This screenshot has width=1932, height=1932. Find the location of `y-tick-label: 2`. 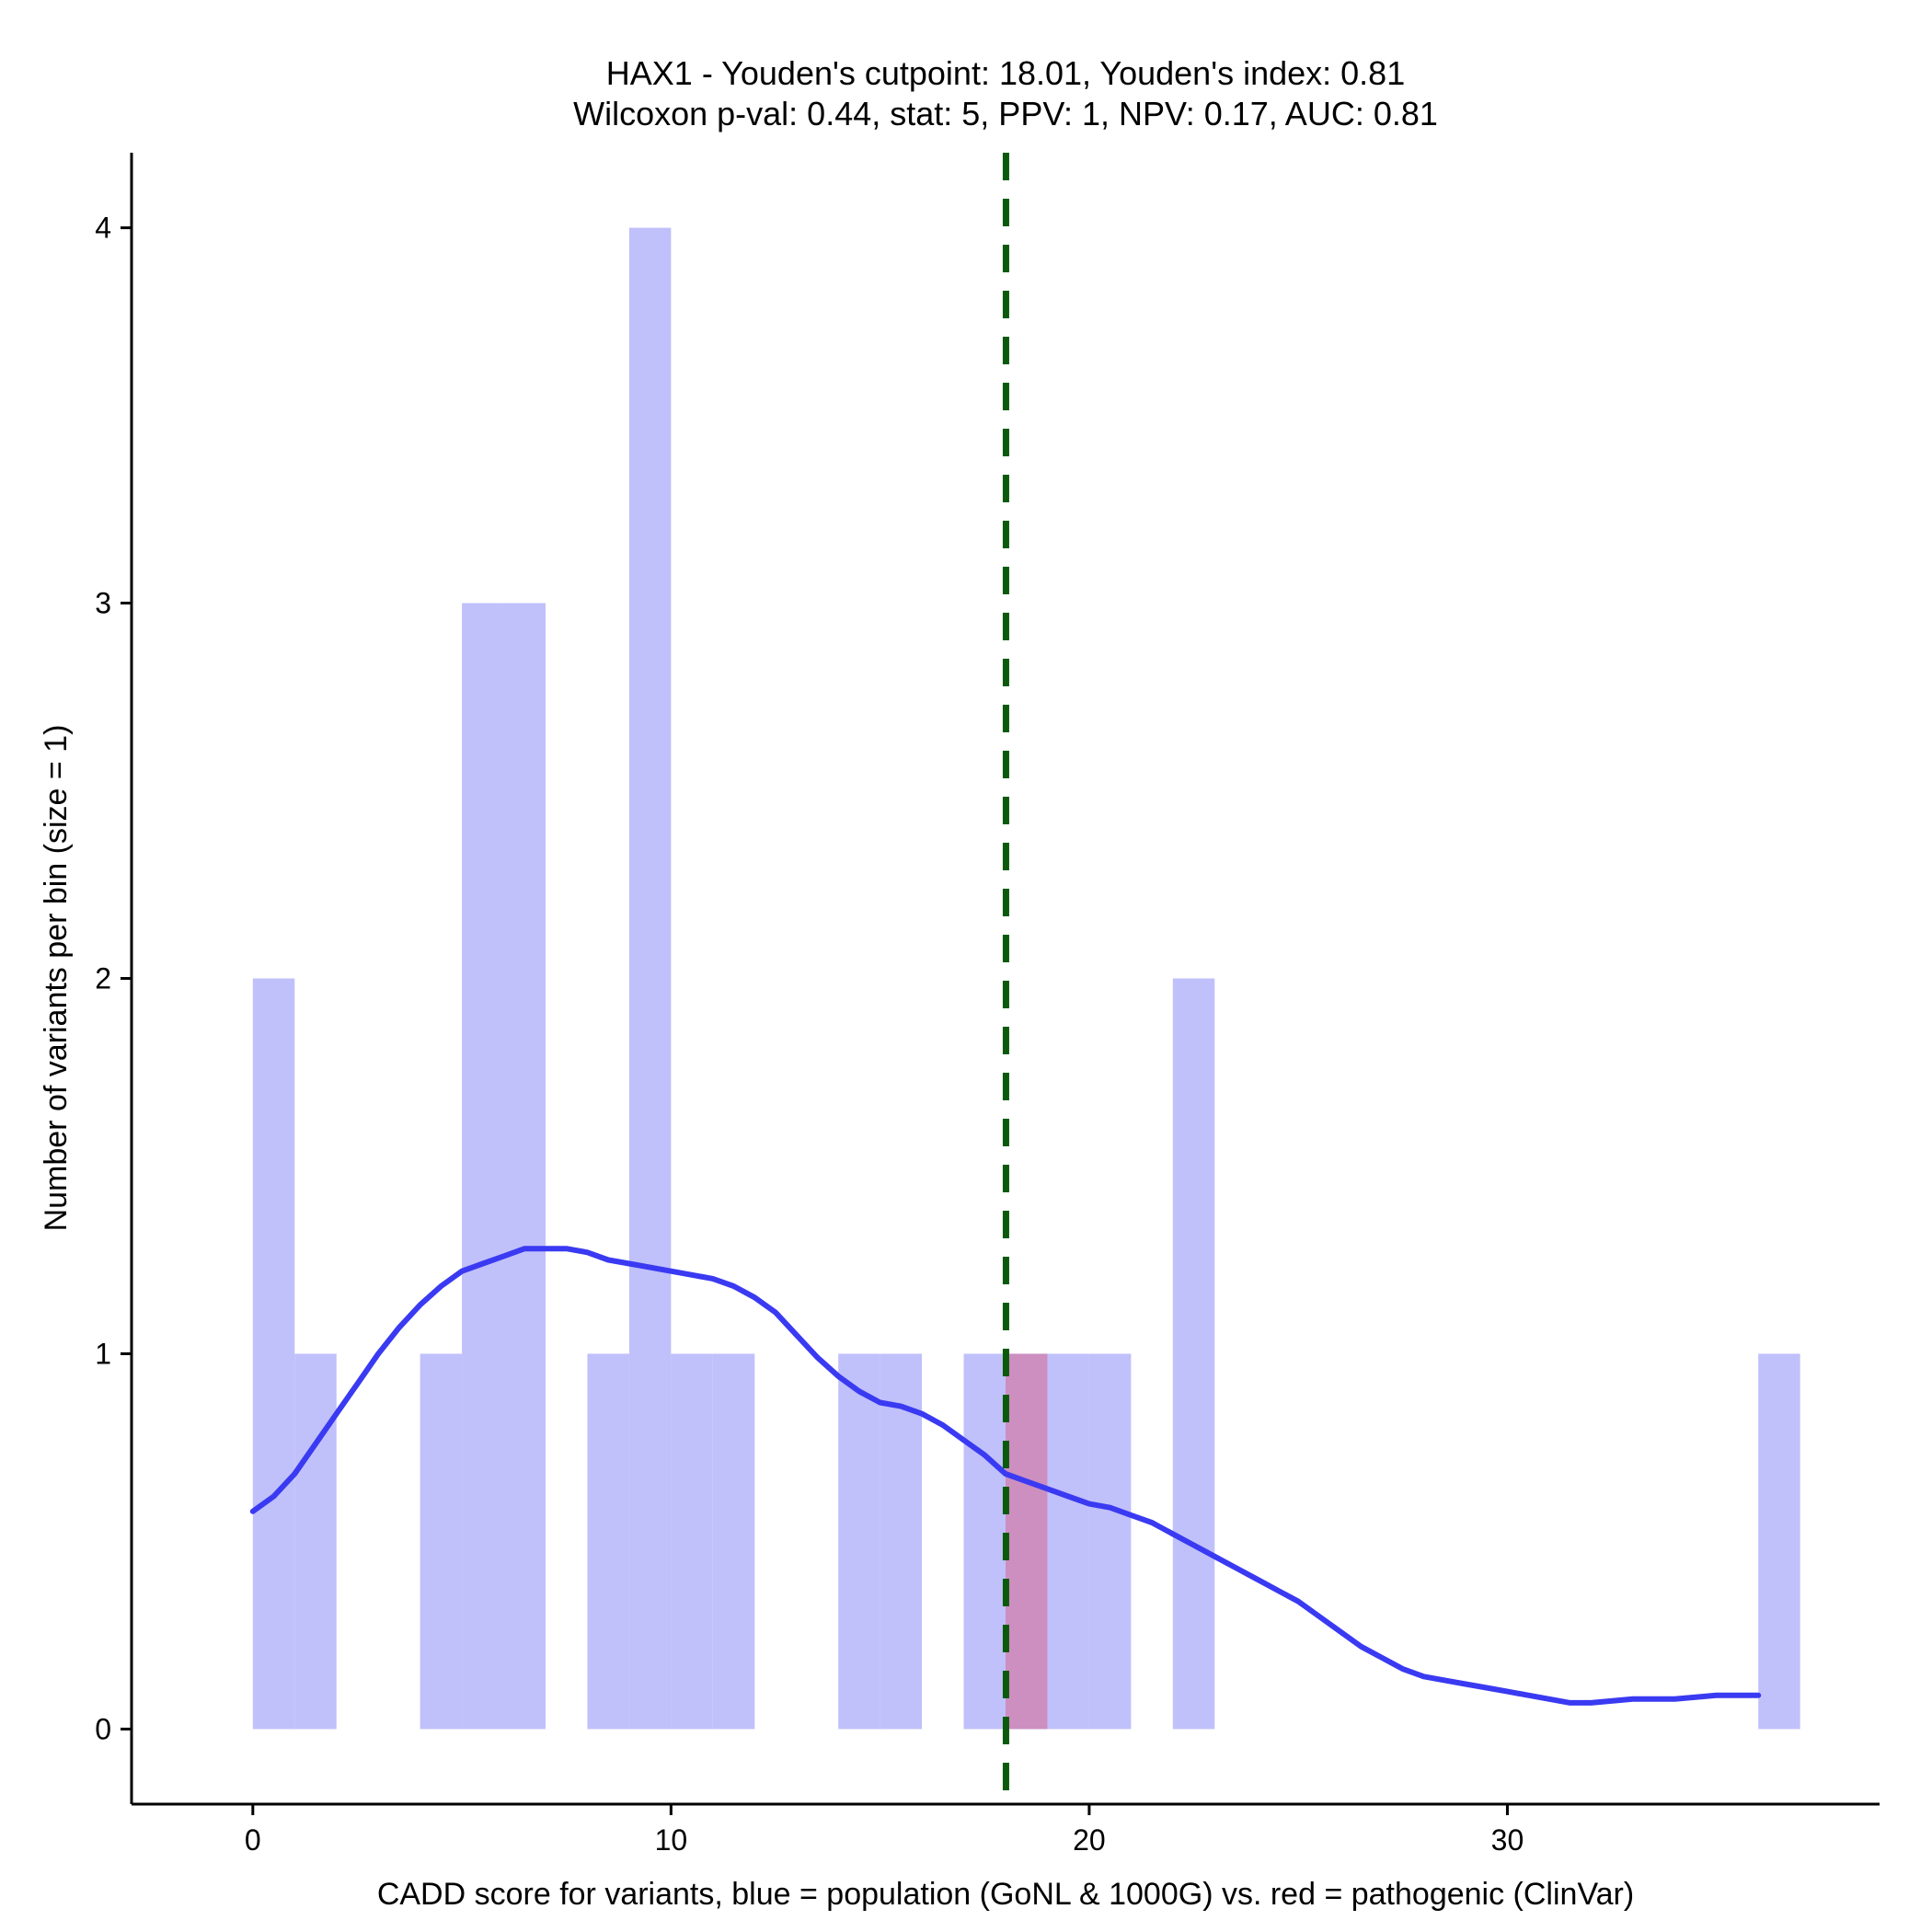

y-tick-label: 2 is located at coordinates (103, 978).